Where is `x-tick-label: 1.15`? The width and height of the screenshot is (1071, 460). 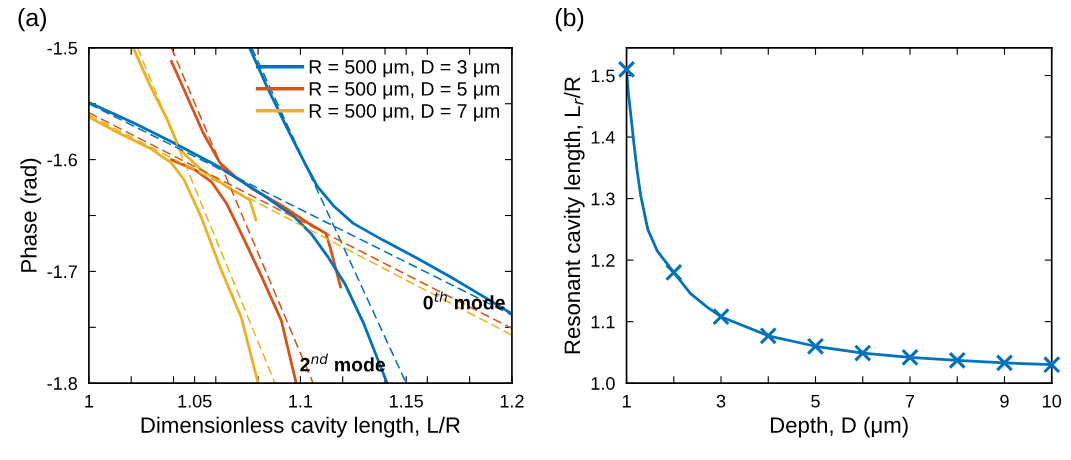
x-tick-label: 1.15 is located at coordinates (406, 401).